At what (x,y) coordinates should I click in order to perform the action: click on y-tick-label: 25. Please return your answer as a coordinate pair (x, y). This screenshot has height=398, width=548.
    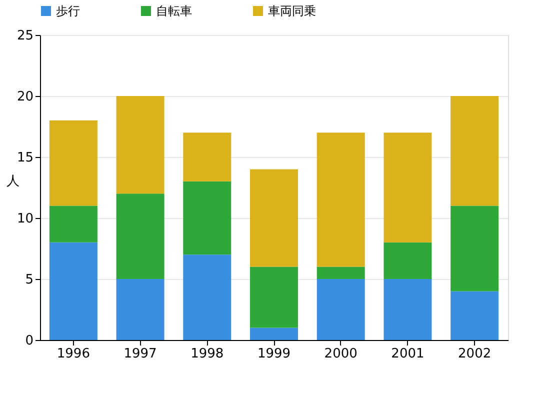
    Looking at the image, I should click on (25, 36).